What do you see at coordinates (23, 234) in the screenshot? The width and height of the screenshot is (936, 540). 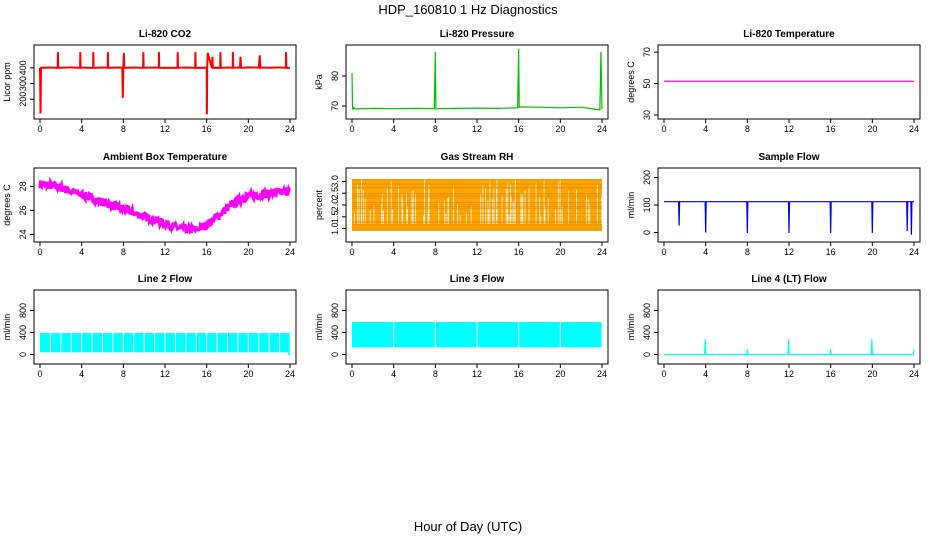 I see `panel-4-ytick-label: 24` at bounding box center [23, 234].